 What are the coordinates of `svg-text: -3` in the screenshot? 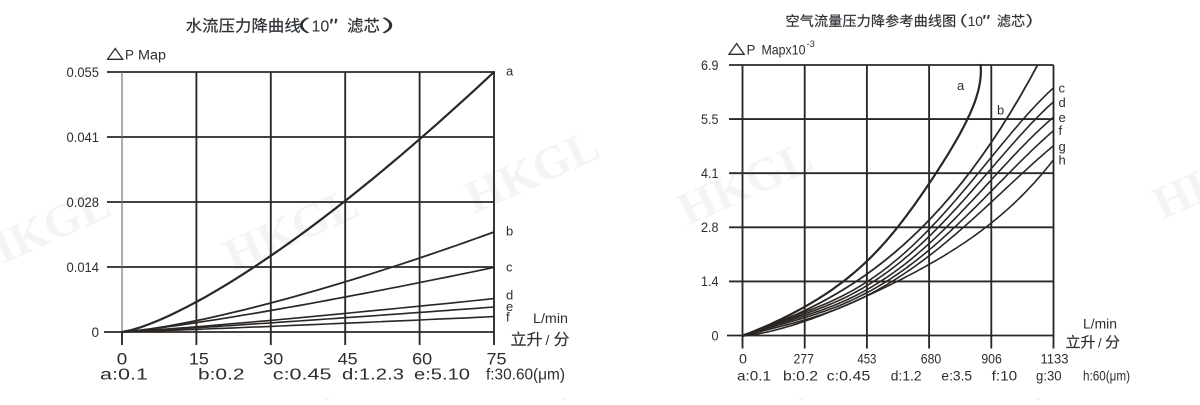 It's located at (811, 44).